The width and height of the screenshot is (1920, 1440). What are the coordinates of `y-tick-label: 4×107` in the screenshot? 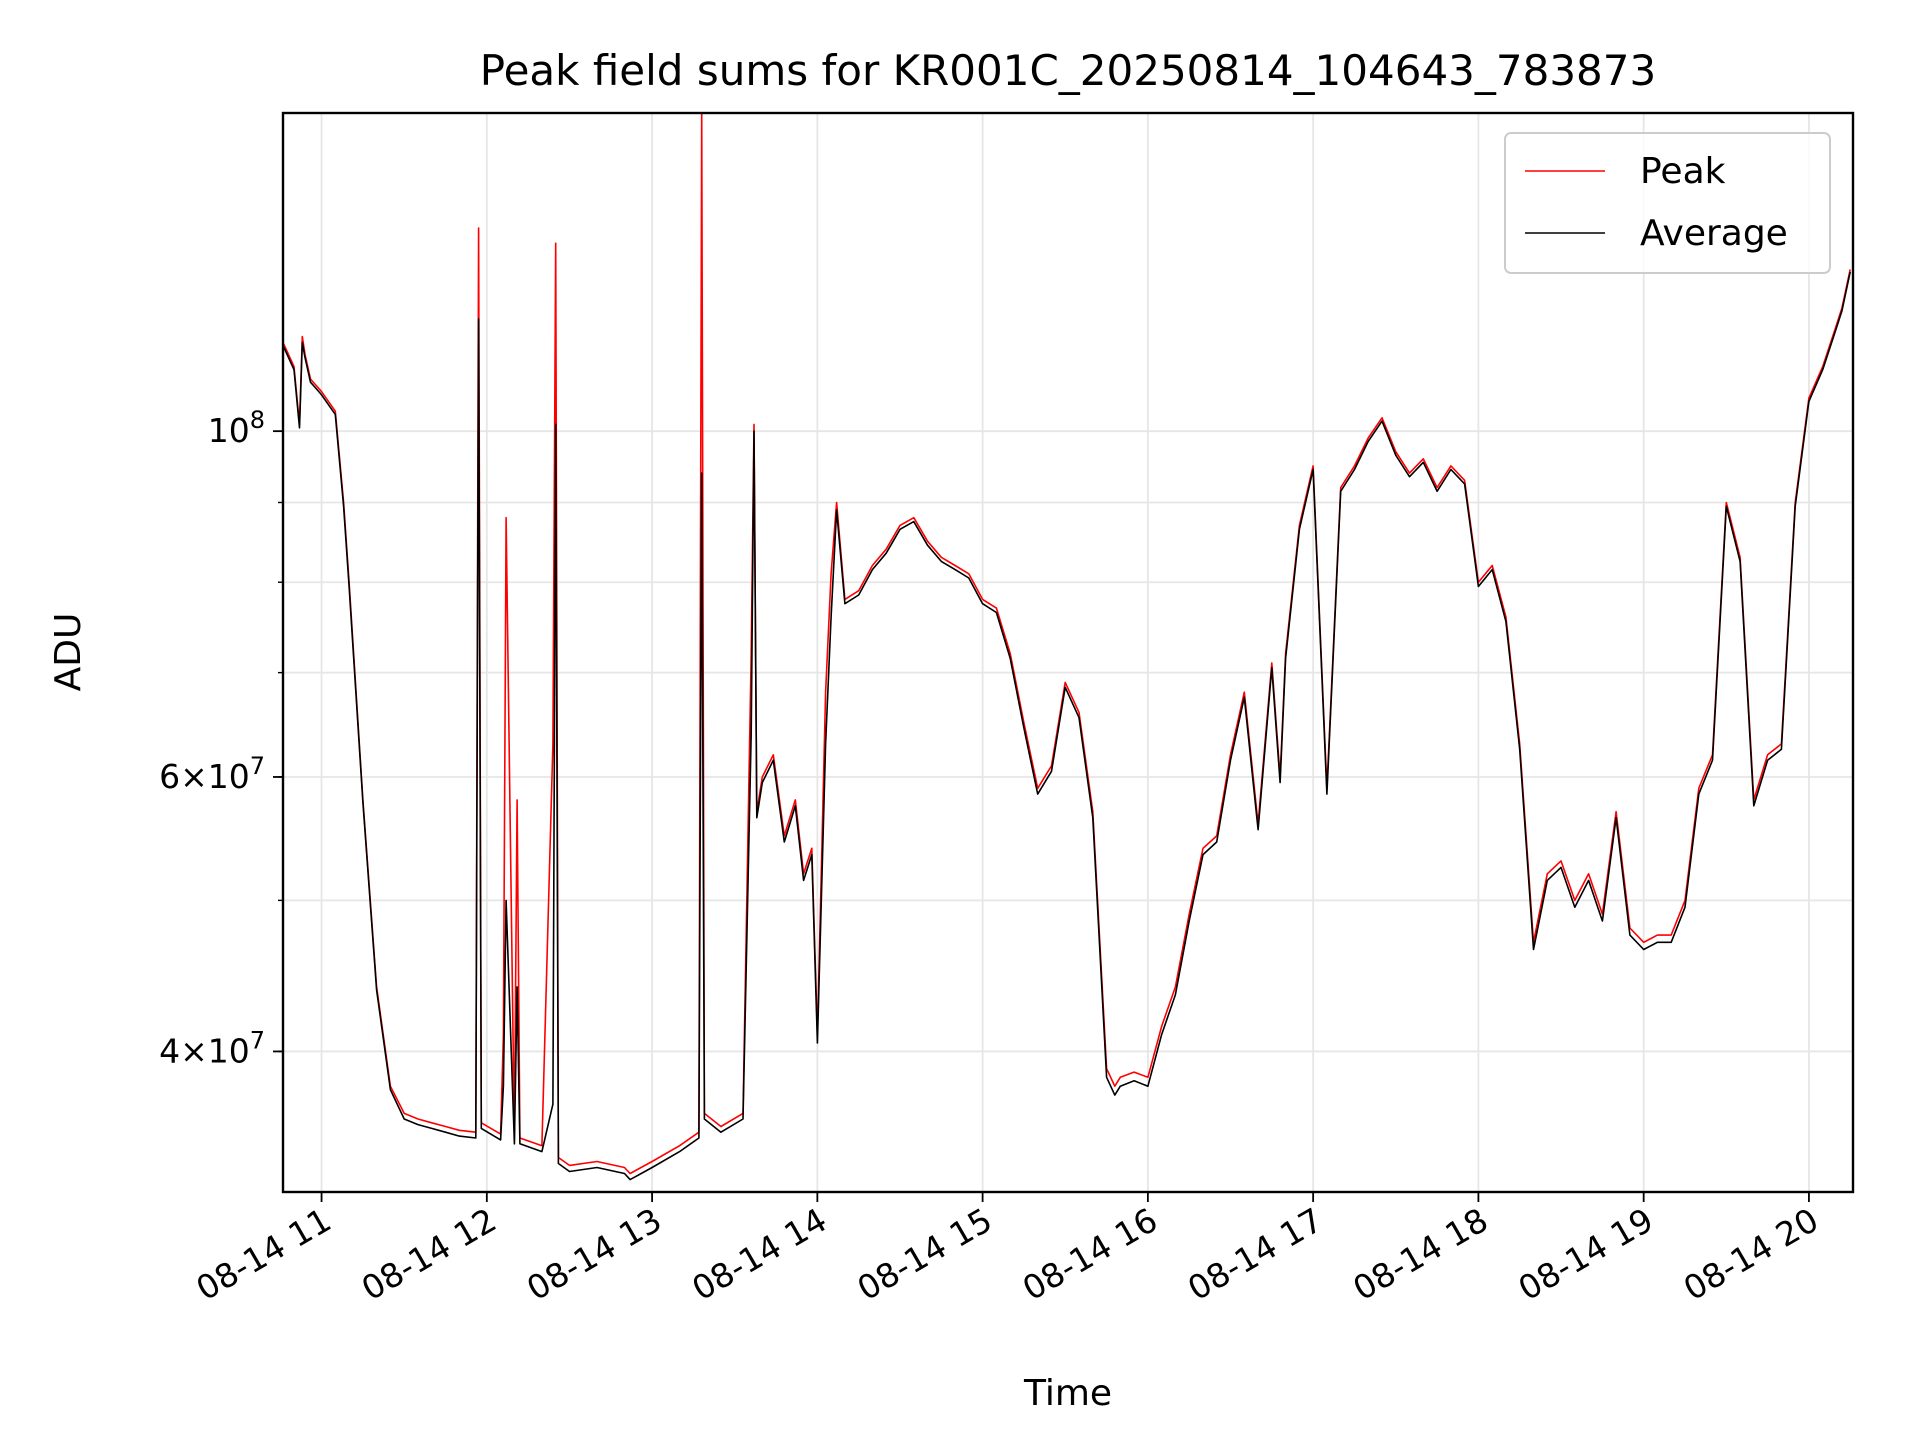 It's located at (212, 1048).